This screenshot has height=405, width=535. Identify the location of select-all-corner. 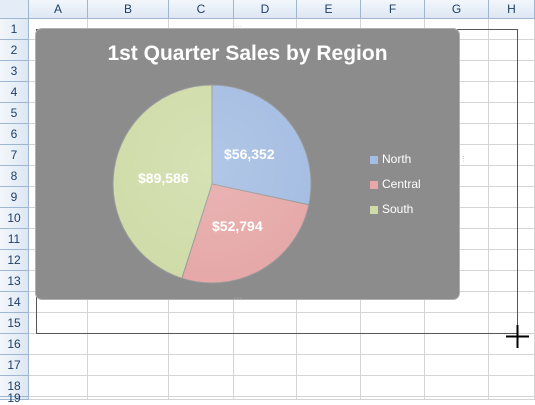
(14, 9).